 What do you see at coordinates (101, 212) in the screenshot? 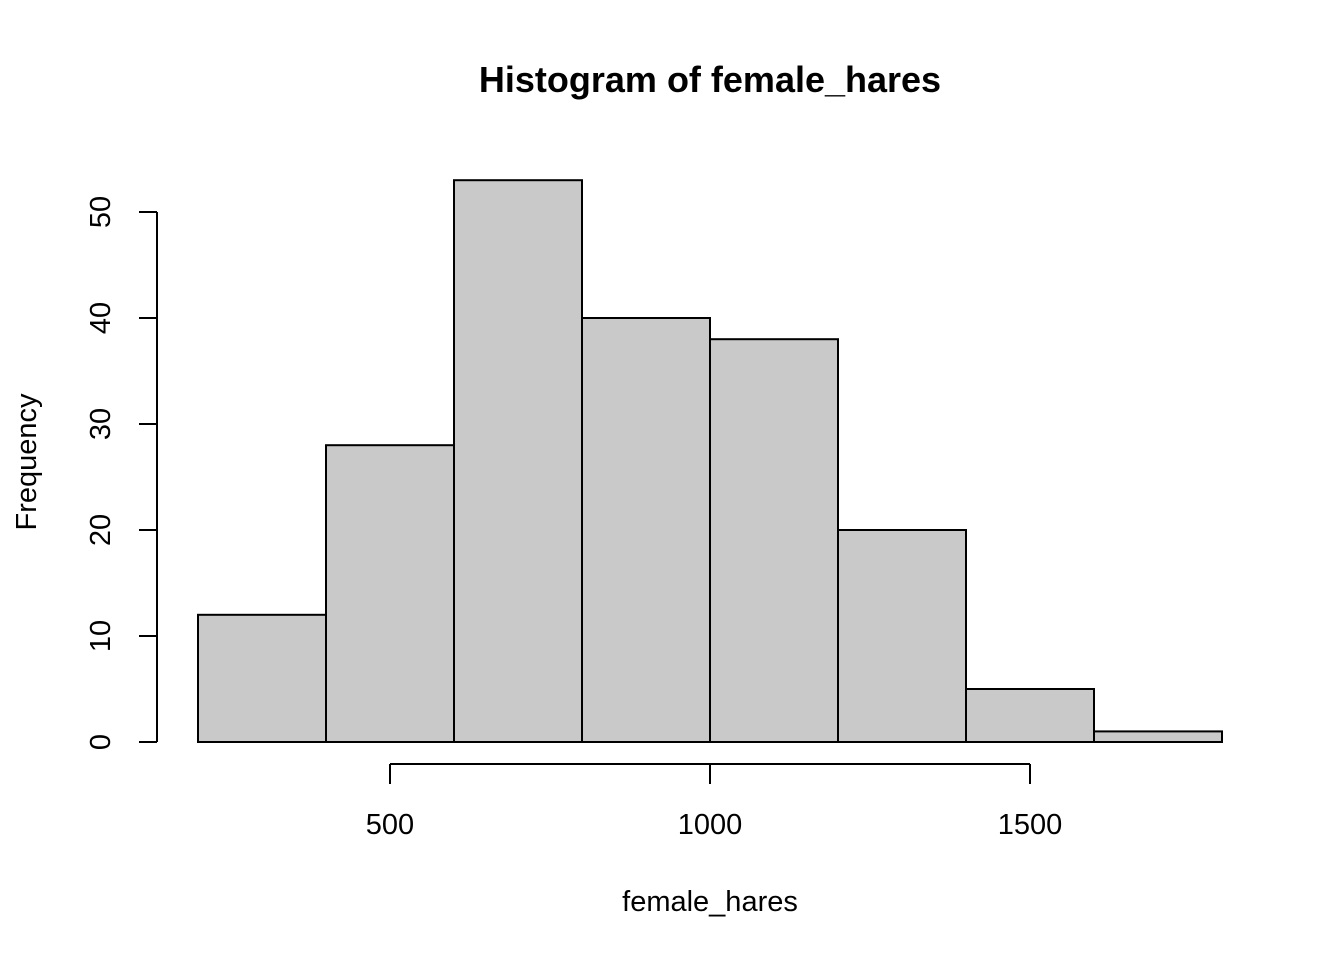
I see `y-tick-label: 50` at bounding box center [101, 212].